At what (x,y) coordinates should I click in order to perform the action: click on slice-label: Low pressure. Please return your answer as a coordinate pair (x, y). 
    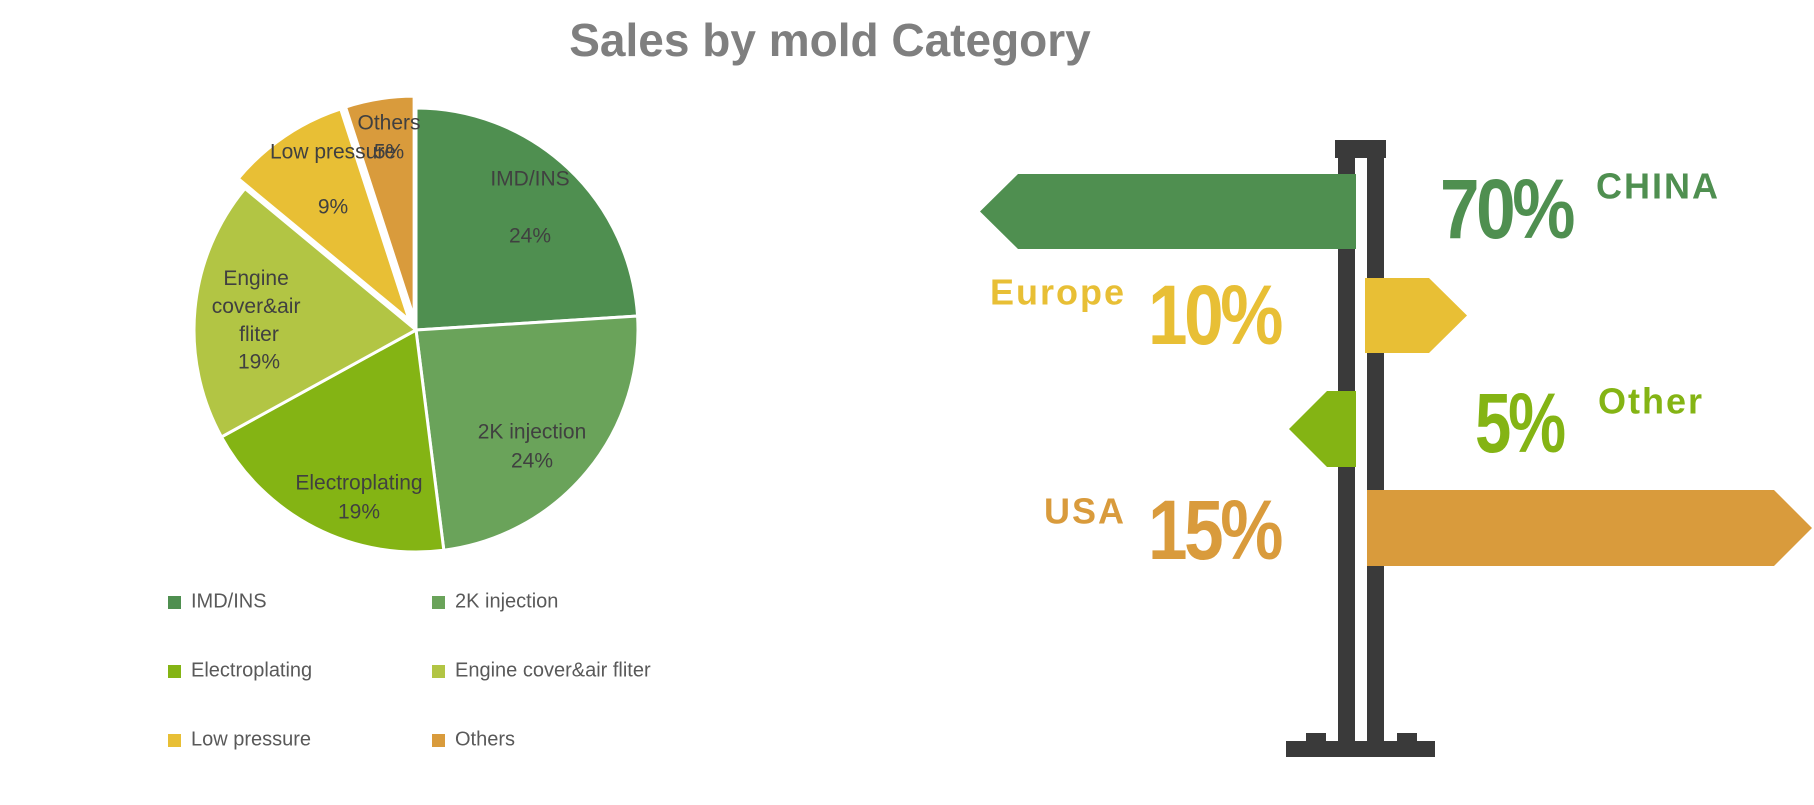
    Looking at the image, I should click on (333, 152).